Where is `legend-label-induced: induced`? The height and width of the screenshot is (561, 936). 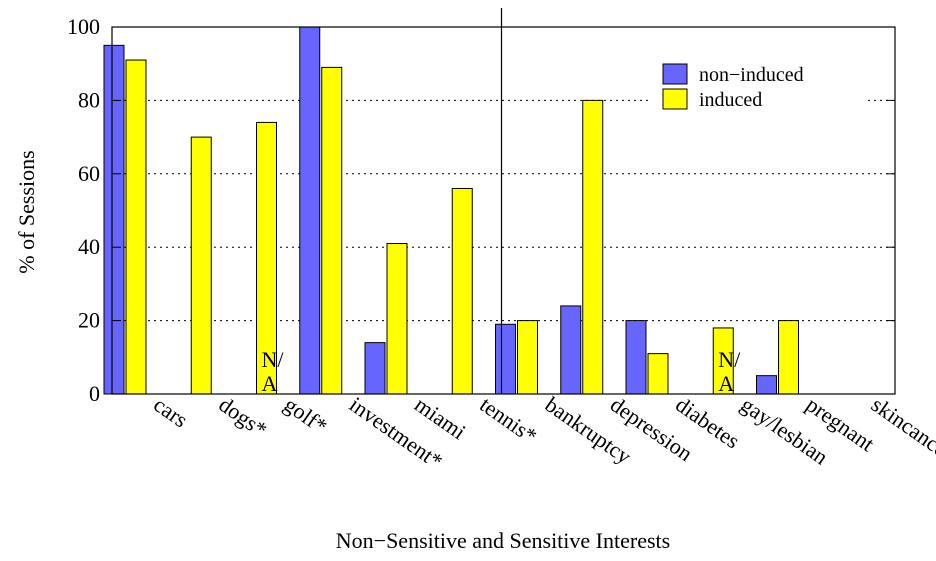
legend-label-induced: induced is located at coordinates (730, 100).